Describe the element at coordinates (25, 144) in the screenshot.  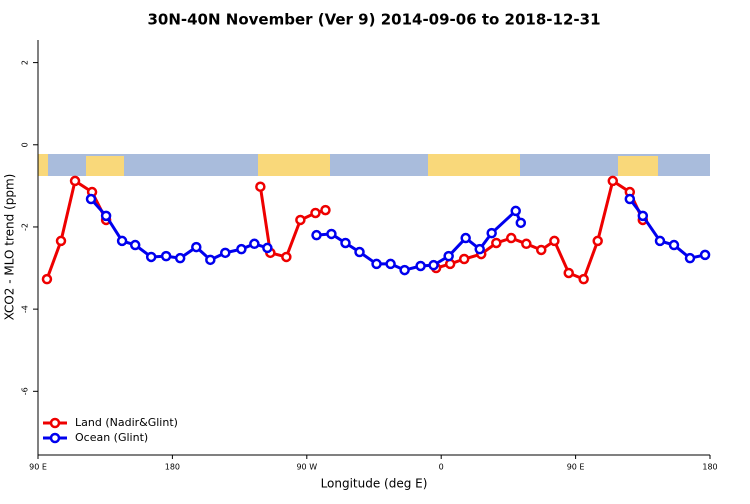
I see `y-tick-label: 0` at that location.